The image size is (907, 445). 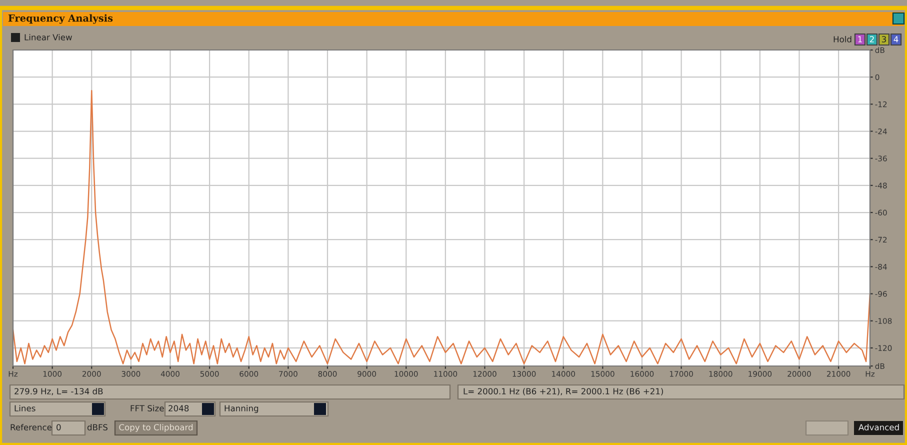 I want to click on text: dBFS, so click(x=97, y=427).